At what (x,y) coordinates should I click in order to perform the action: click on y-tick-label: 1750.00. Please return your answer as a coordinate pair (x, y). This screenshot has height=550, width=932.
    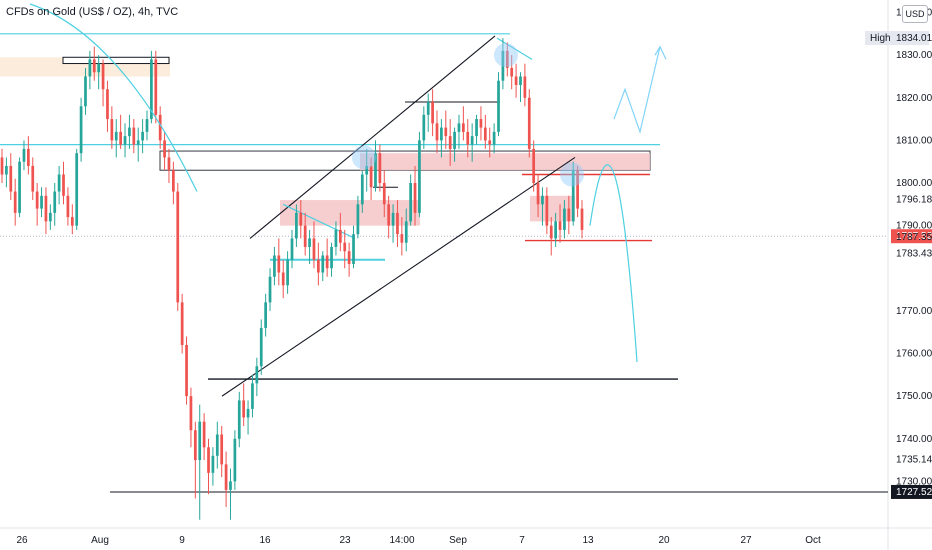
    Looking at the image, I should click on (914, 396).